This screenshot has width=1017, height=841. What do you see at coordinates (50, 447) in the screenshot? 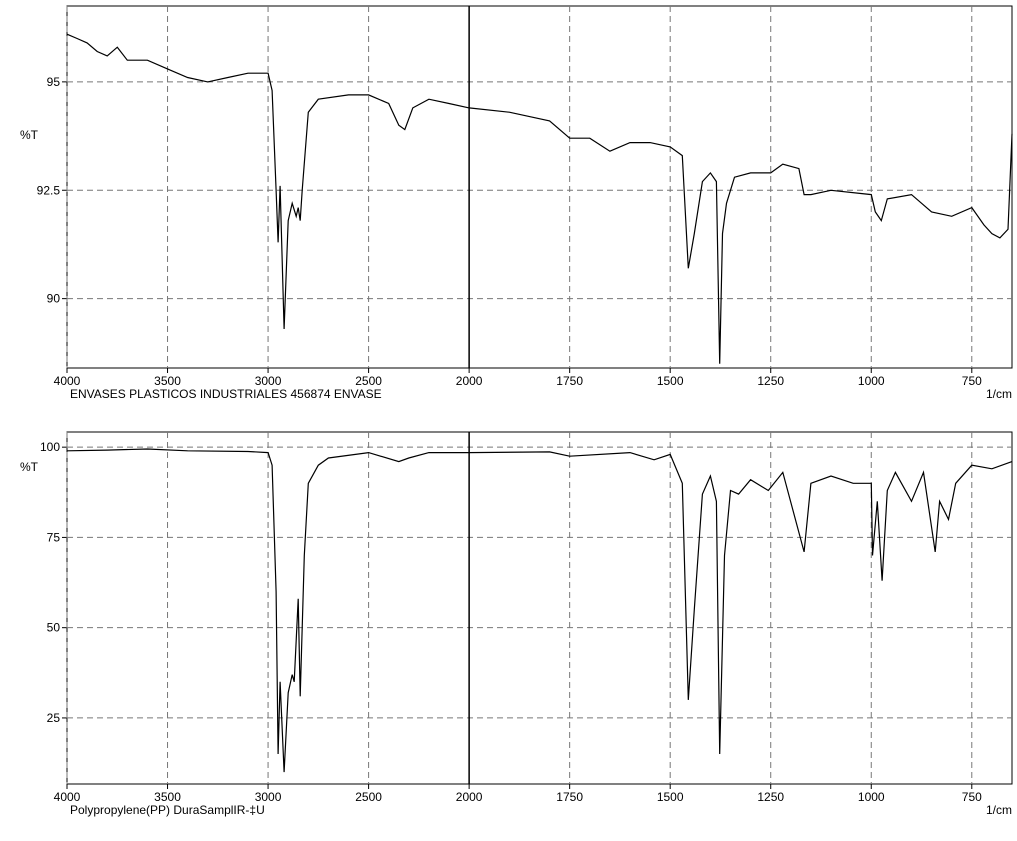
I see `y-tick-label: 100` at bounding box center [50, 447].